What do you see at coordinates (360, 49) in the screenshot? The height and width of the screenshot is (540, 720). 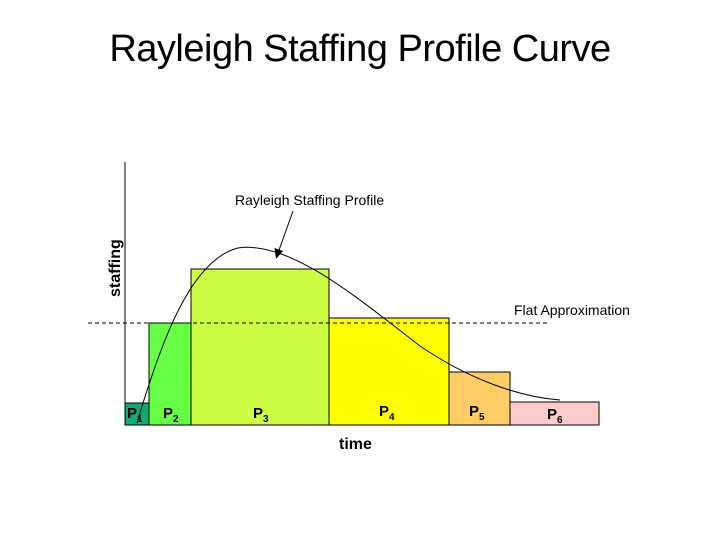 I see `page-title: Rayleigh Staffing Profile Curve` at bounding box center [360, 49].